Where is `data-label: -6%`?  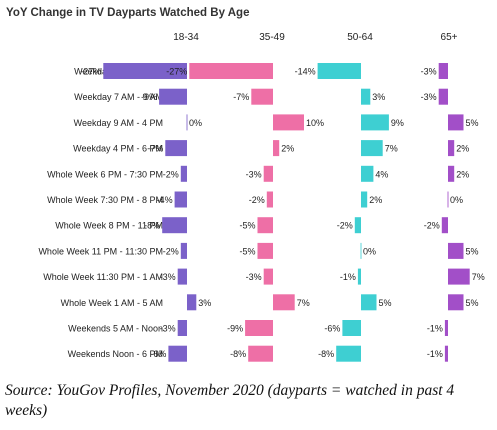 data-label: -6% is located at coordinates (158, 354).